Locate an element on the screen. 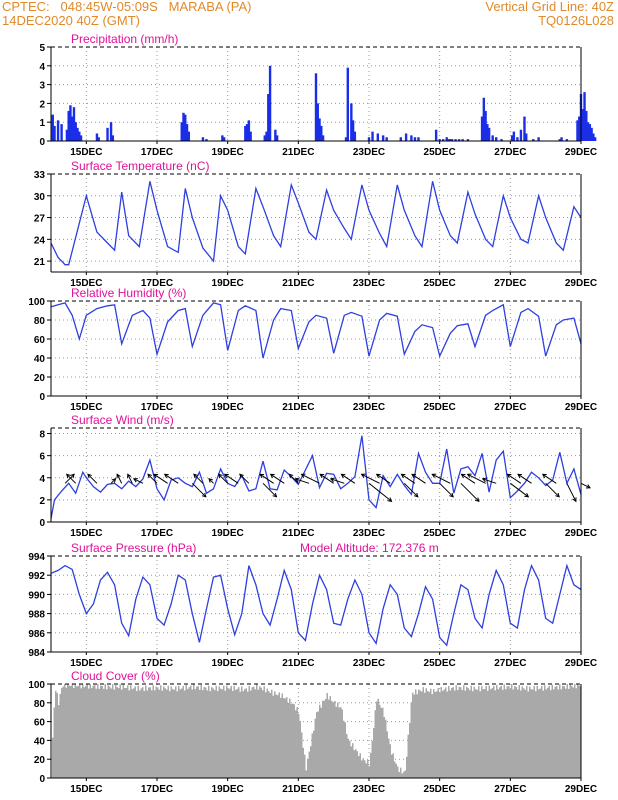  y-tick-label: 984 is located at coordinates (36, 653).